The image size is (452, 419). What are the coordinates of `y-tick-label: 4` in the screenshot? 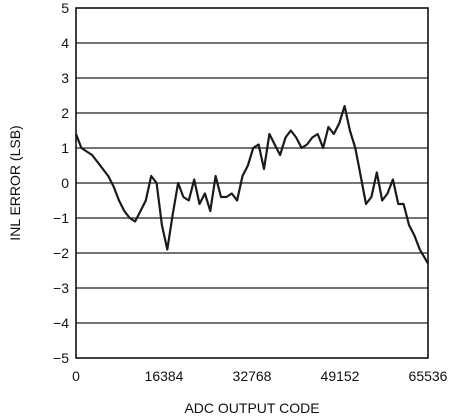 It's located at (65, 43).